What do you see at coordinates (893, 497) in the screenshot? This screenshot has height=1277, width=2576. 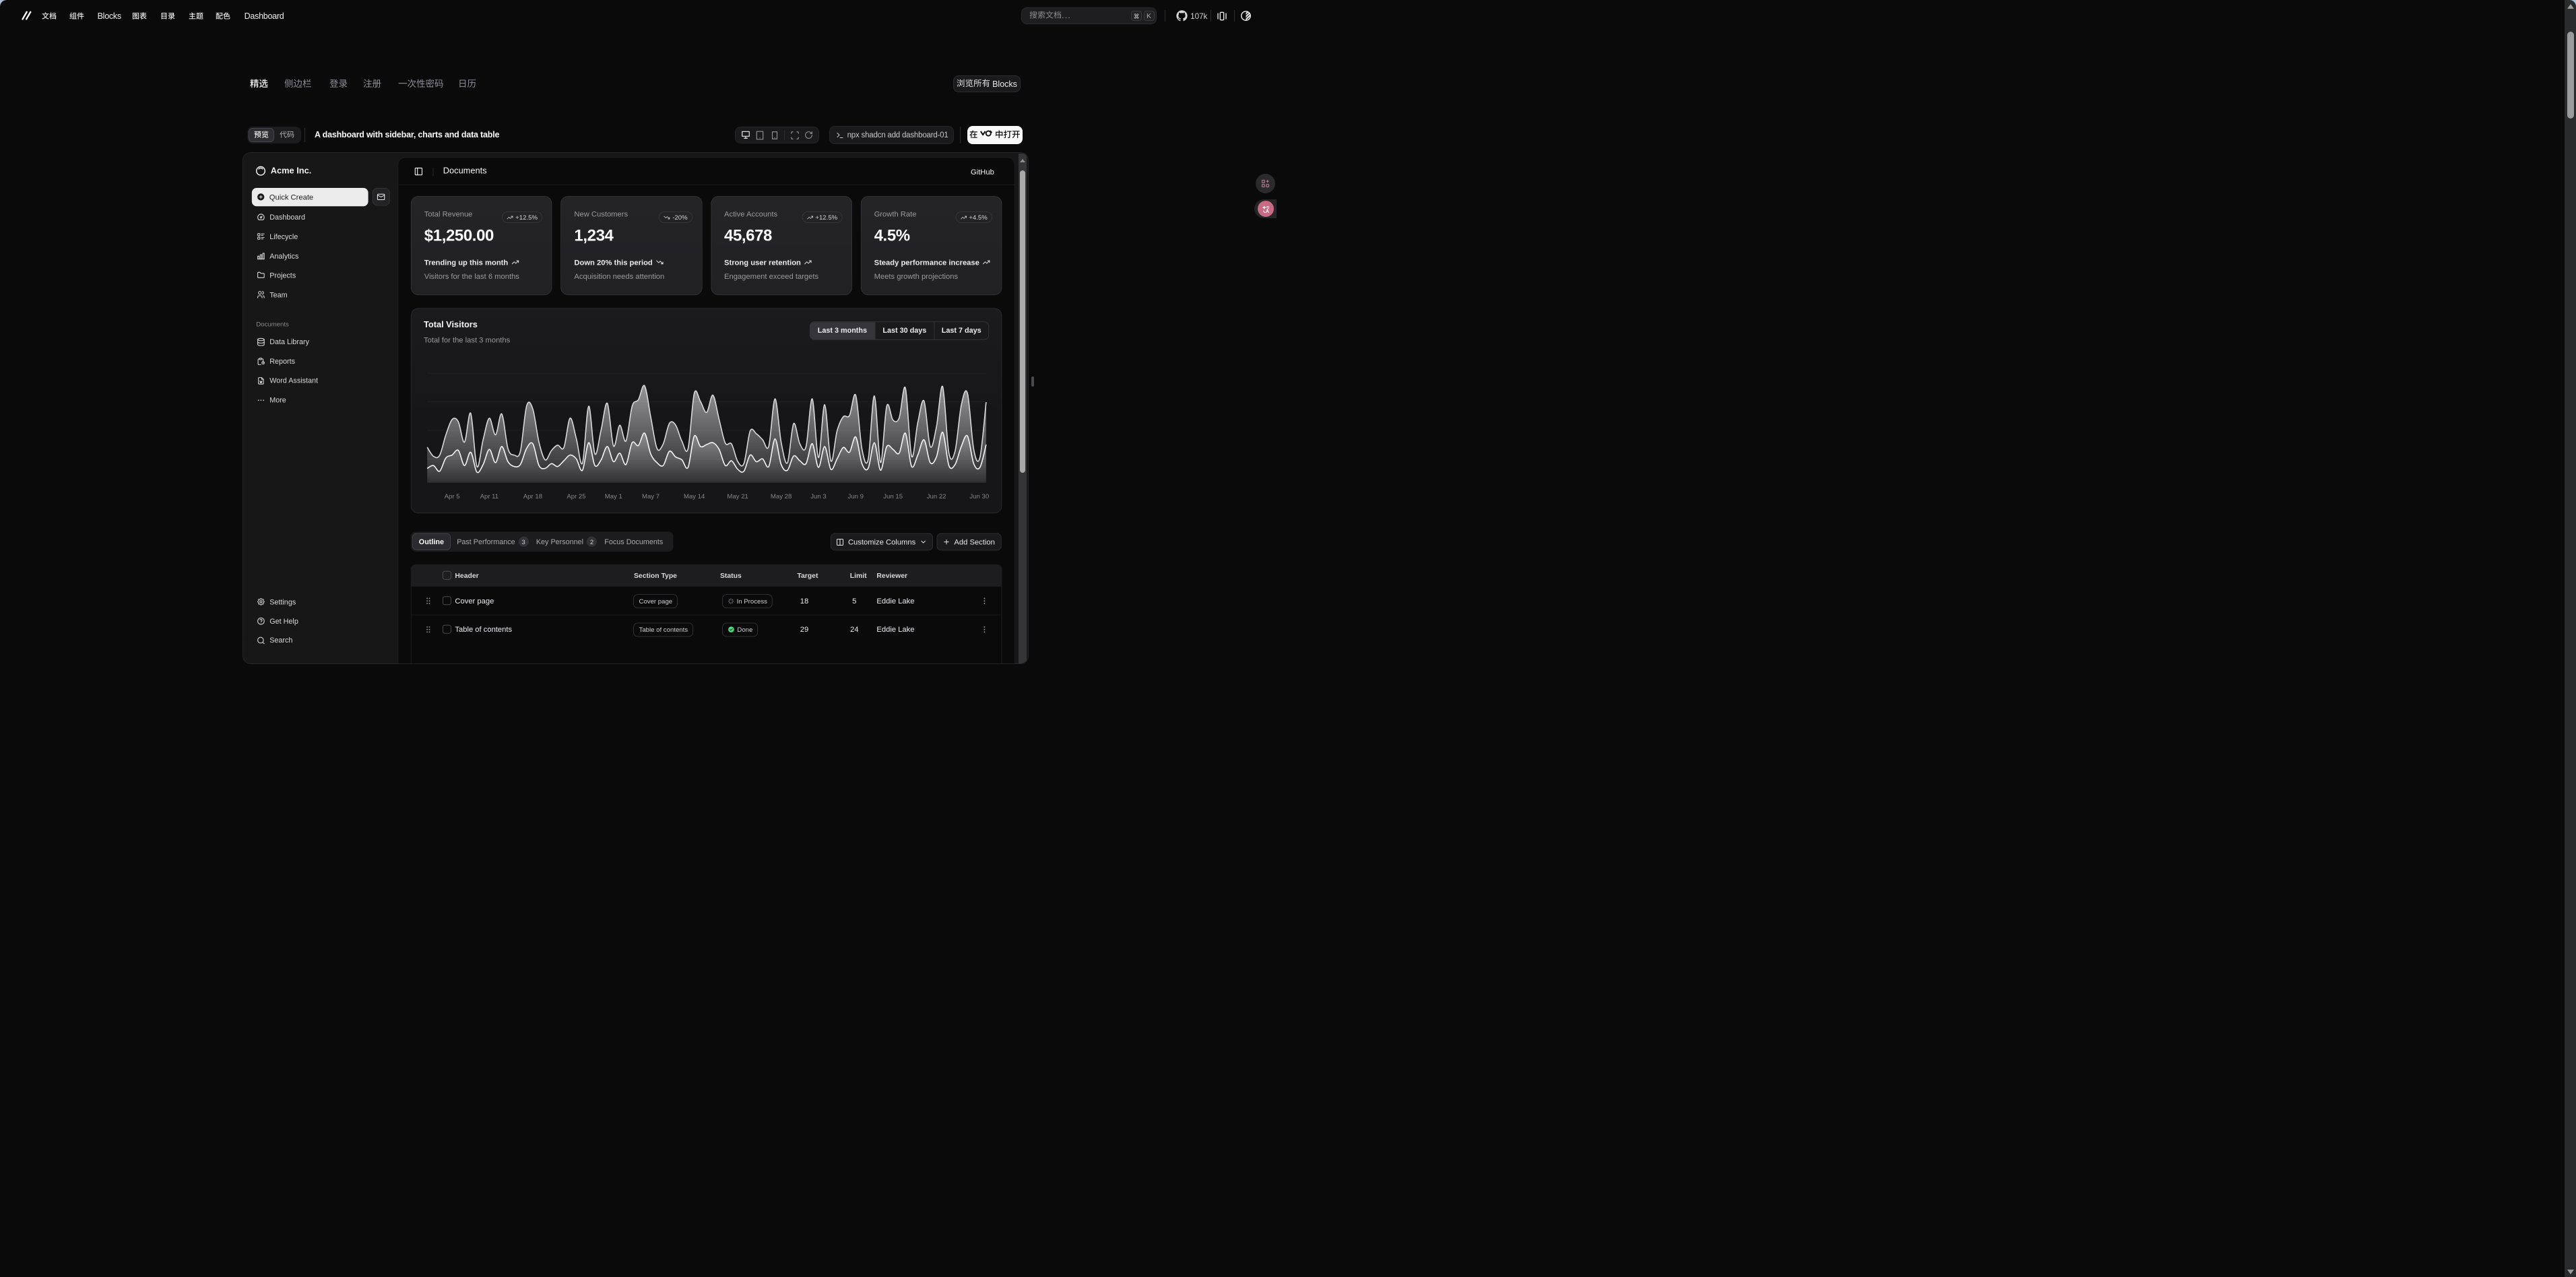 I see `svg-text: Jun 15` at bounding box center [893, 497].